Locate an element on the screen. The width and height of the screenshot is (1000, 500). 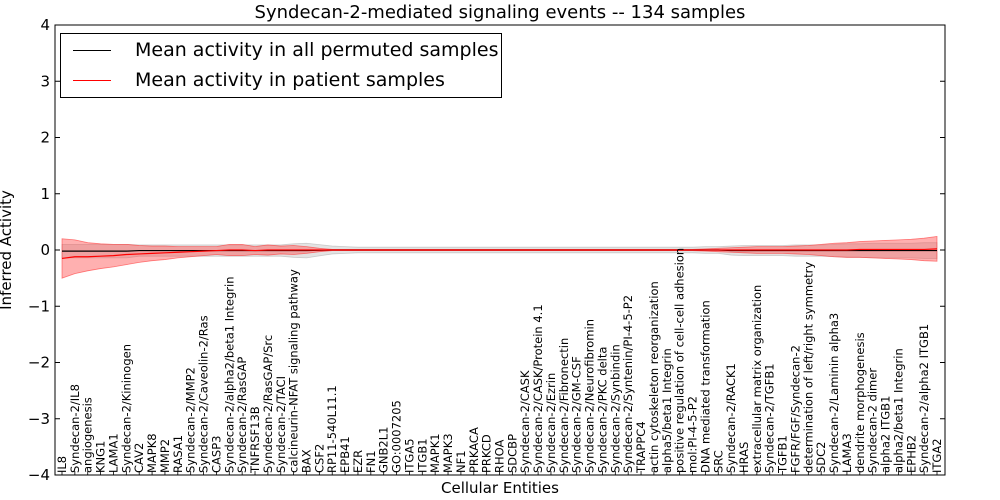
x-tick-label: RP11-540L11.1 is located at coordinates (332, 429).